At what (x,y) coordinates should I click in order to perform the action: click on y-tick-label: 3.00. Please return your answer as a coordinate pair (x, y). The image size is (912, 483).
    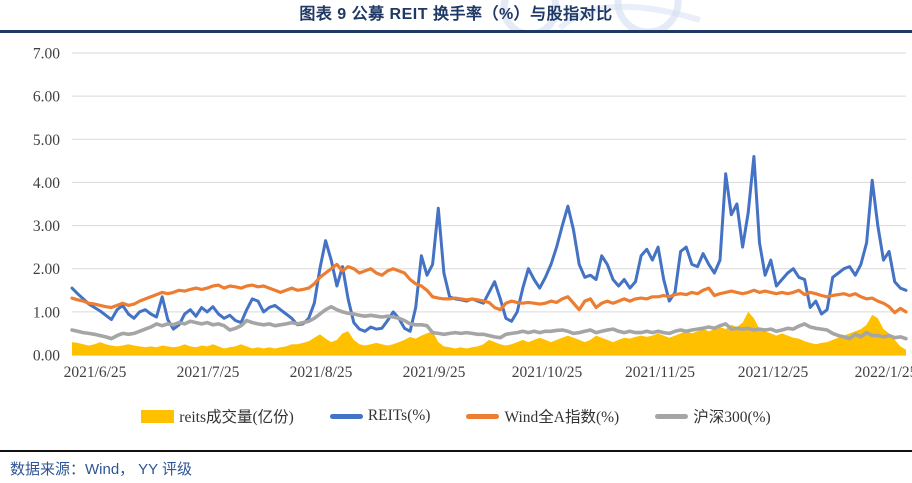
    Looking at the image, I should click on (46, 226).